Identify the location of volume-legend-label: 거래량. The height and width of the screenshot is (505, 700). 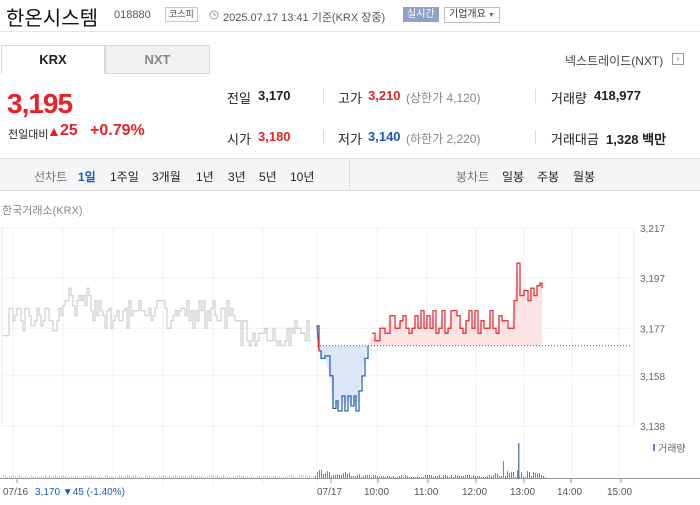
(672, 449).